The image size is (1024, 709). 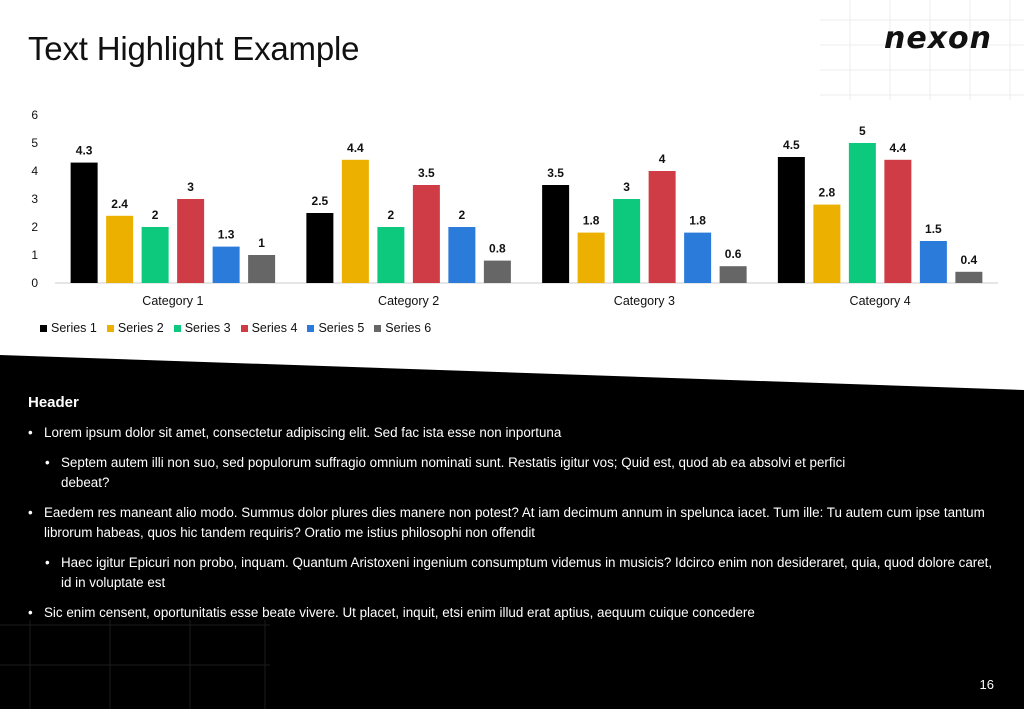 What do you see at coordinates (34, 115) in the screenshot?
I see `y-tick-label: 6` at bounding box center [34, 115].